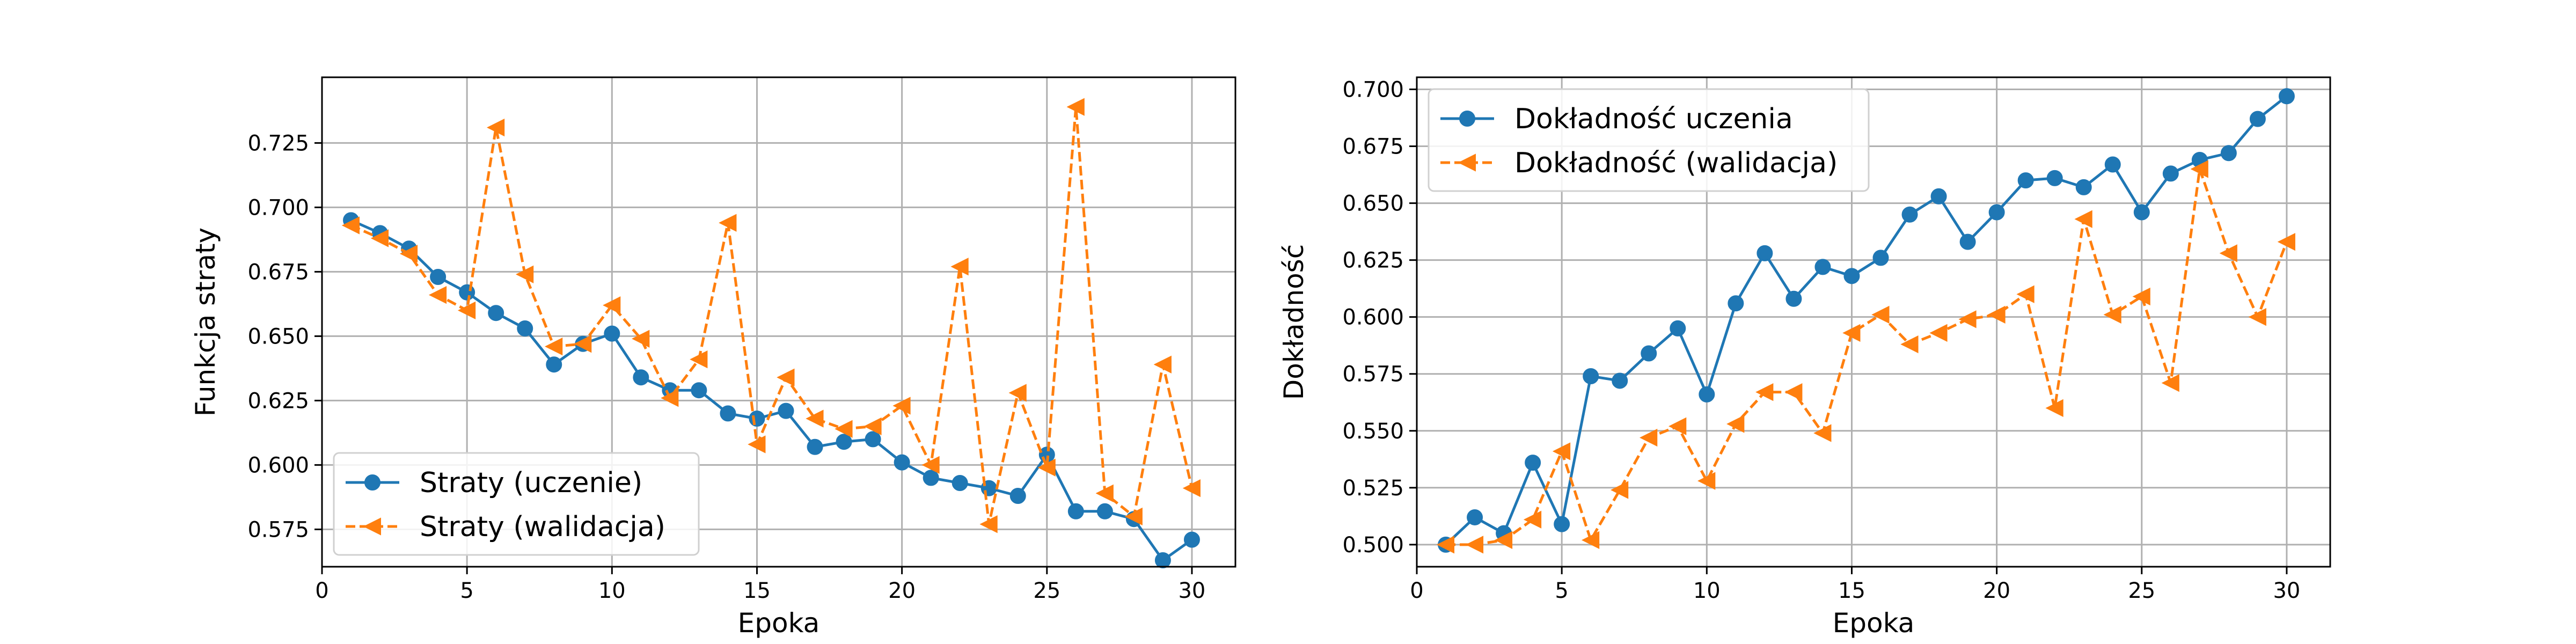 The height and width of the screenshot is (644, 2576). I want to click on x-axis-label: Epoka, so click(779, 623).